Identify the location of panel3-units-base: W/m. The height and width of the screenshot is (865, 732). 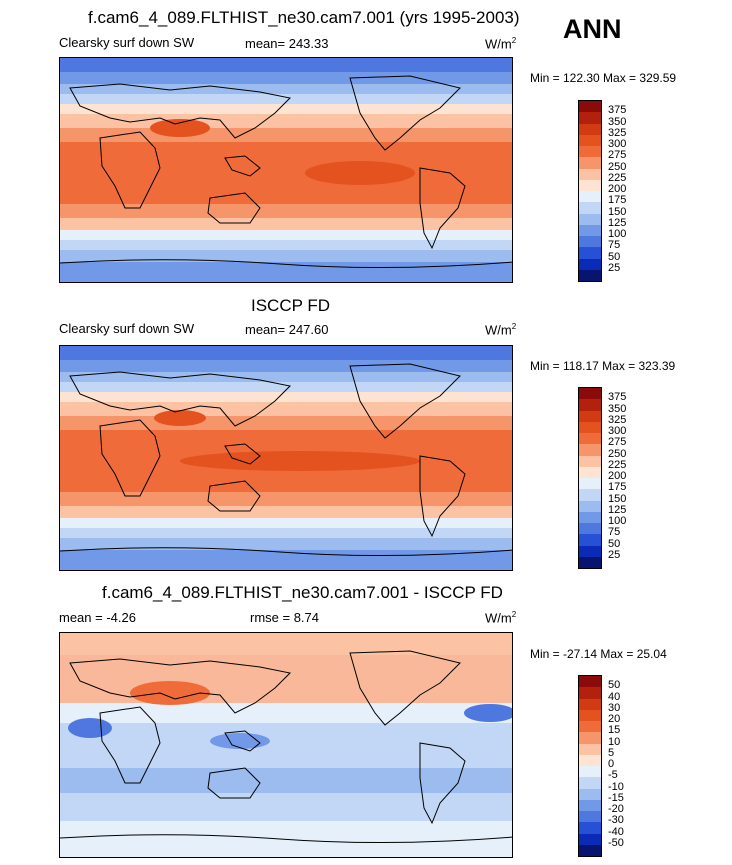
(498, 618).